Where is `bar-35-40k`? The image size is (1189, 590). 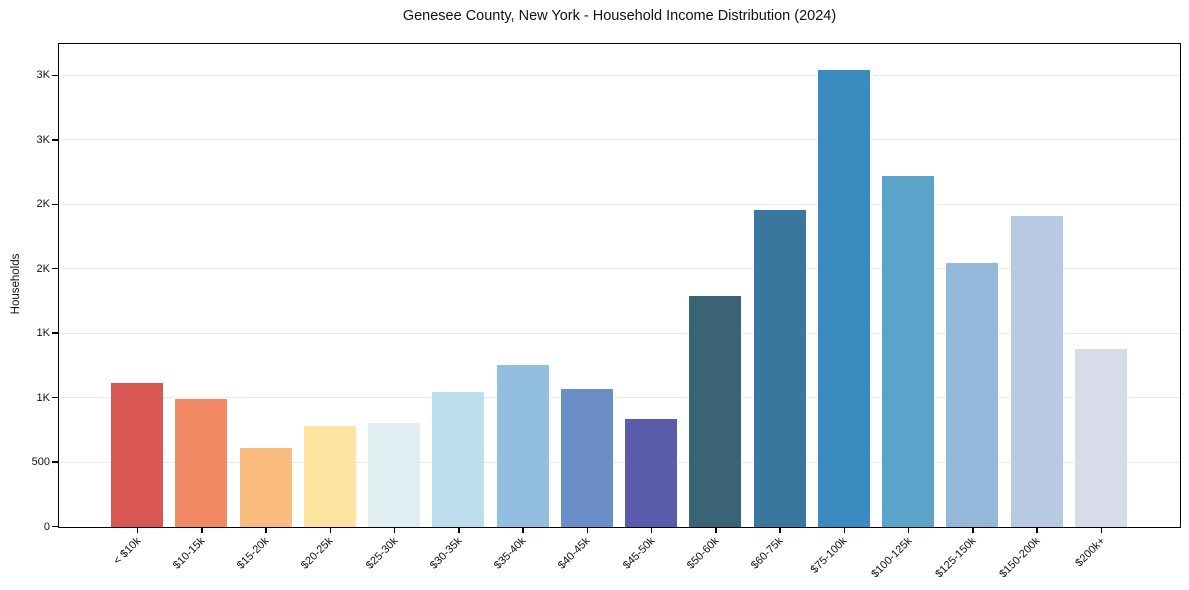
bar-35-40k is located at coordinates (522, 446).